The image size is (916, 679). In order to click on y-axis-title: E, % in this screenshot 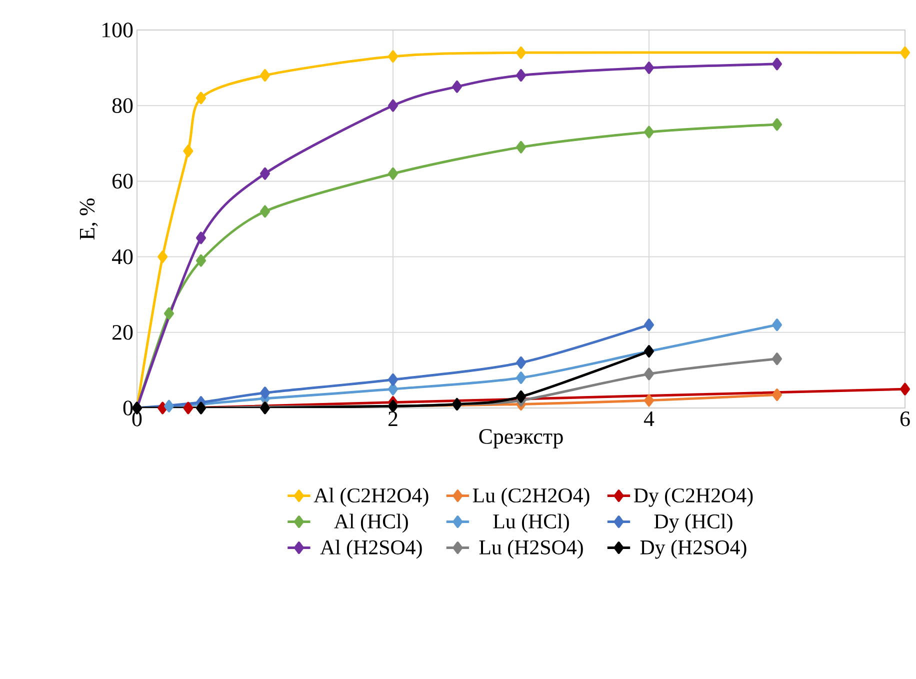, I will do `click(89, 219)`.